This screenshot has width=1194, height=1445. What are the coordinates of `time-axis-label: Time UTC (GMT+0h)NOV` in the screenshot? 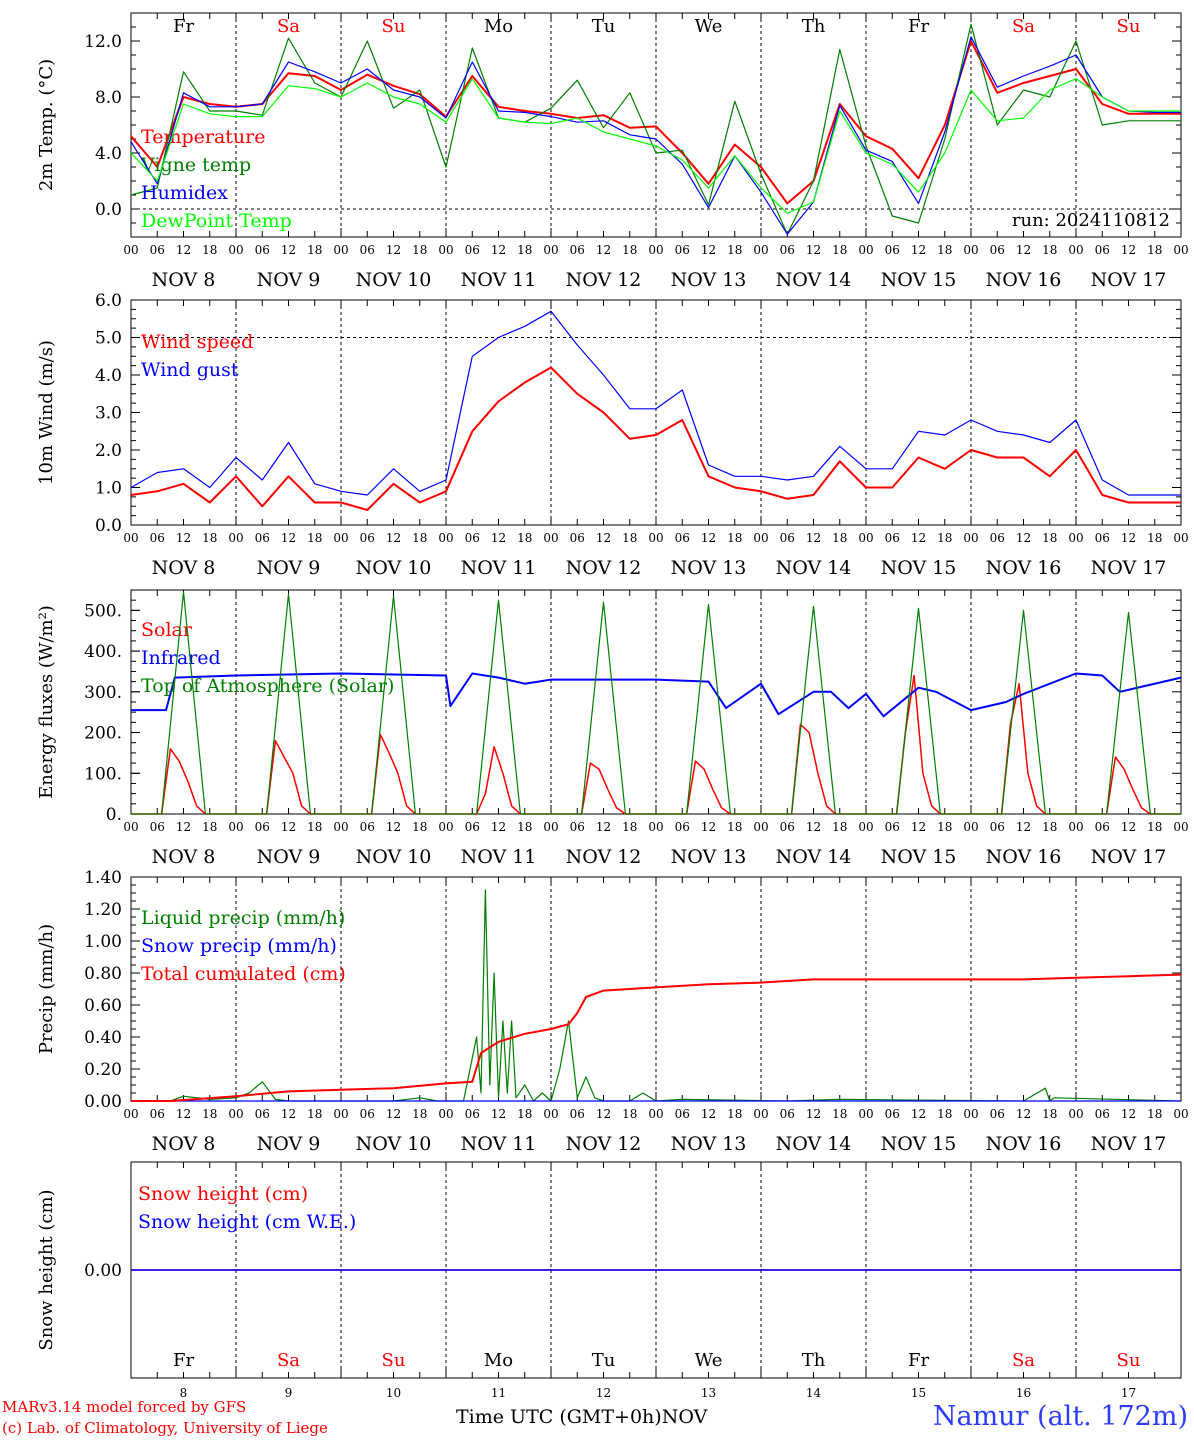 It's located at (581, 1417).